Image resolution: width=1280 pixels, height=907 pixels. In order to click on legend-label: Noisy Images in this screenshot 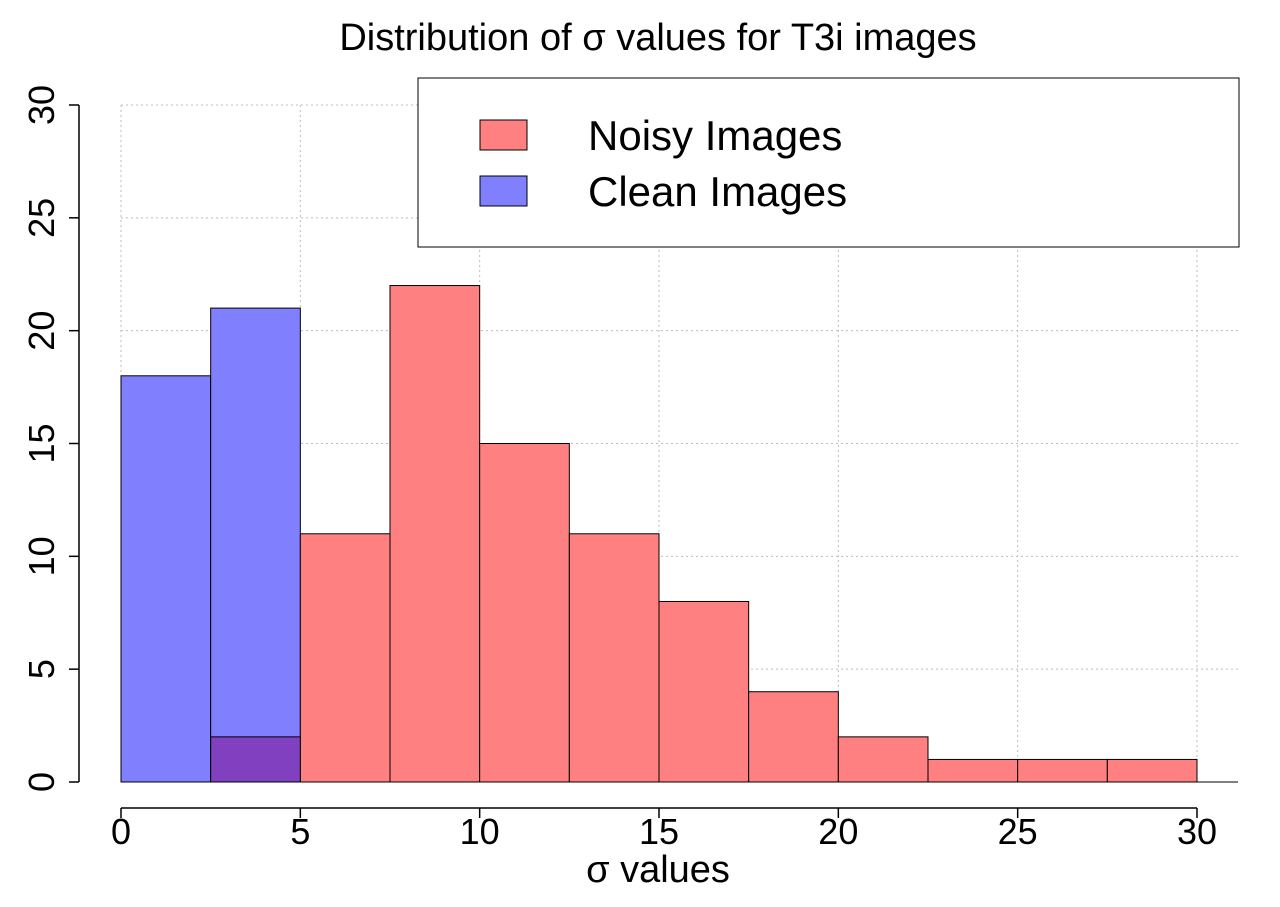, I will do `click(715, 135)`.